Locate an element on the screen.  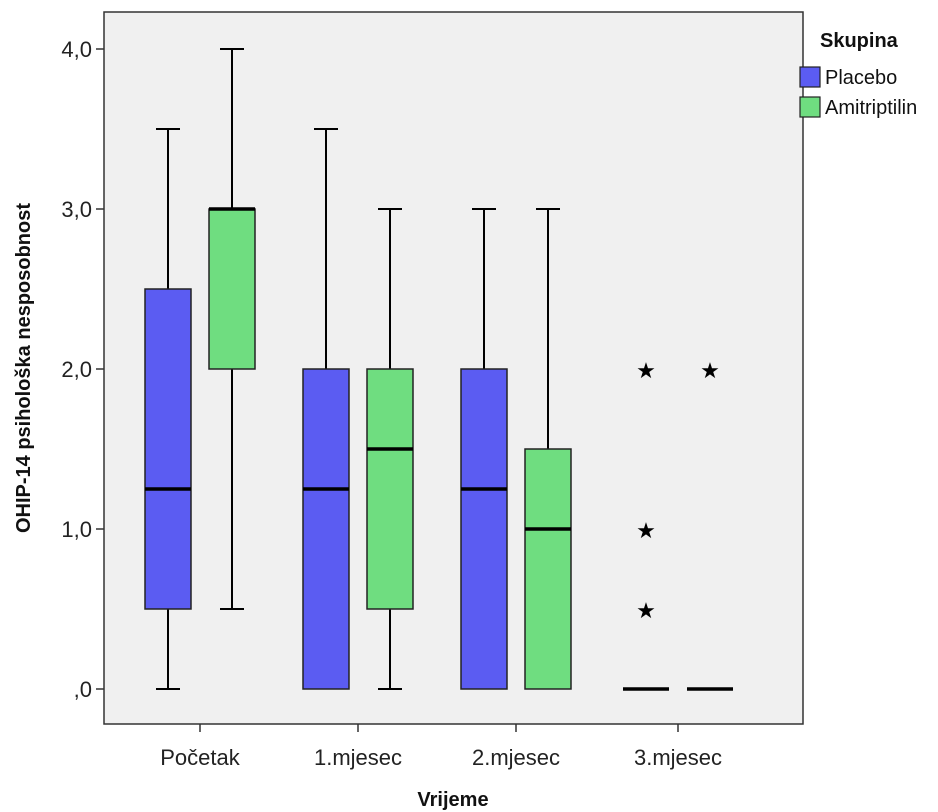
legend-label-amitriptilin: Amitriptilin is located at coordinates (871, 108).